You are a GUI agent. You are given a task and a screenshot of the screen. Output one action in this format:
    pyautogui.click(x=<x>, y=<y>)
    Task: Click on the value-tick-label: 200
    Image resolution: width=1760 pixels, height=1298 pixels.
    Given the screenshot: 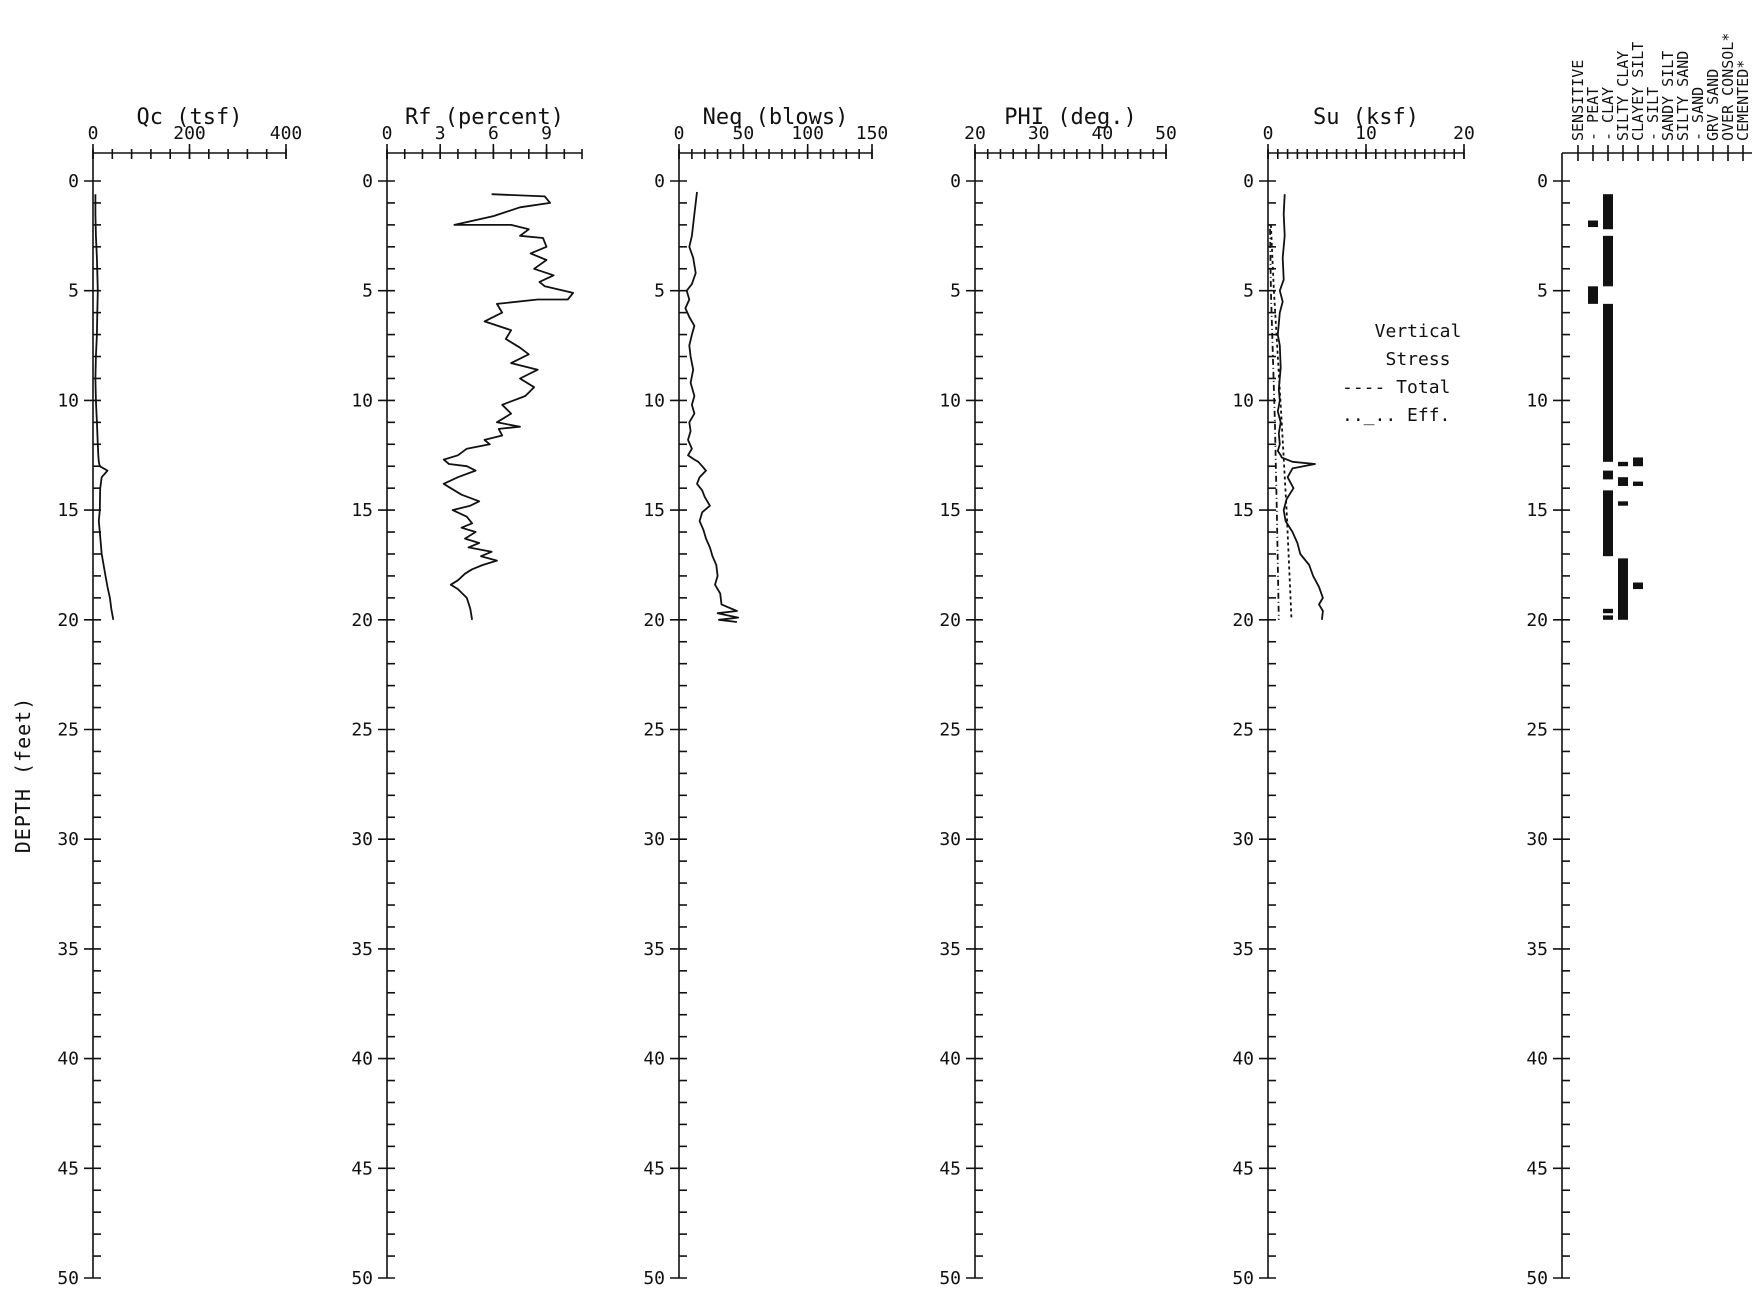 What is the action you would take?
    pyautogui.click(x=189, y=133)
    